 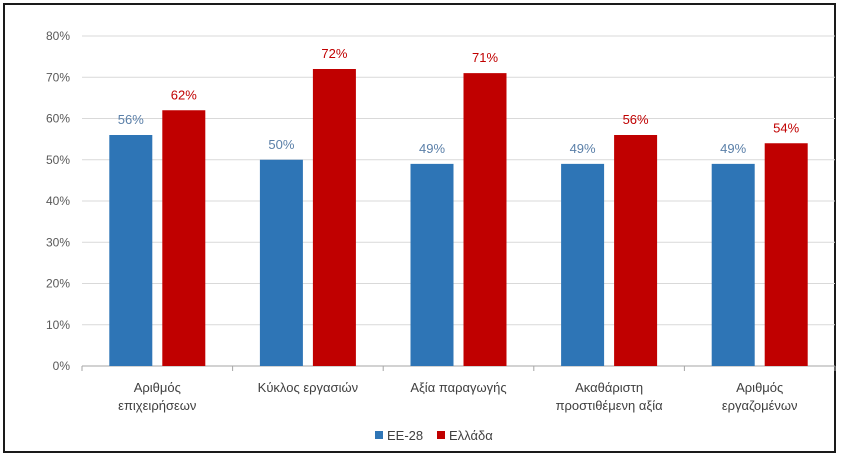 What do you see at coordinates (786, 127) in the screenshot?
I see `data-label: 54%` at bounding box center [786, 127].